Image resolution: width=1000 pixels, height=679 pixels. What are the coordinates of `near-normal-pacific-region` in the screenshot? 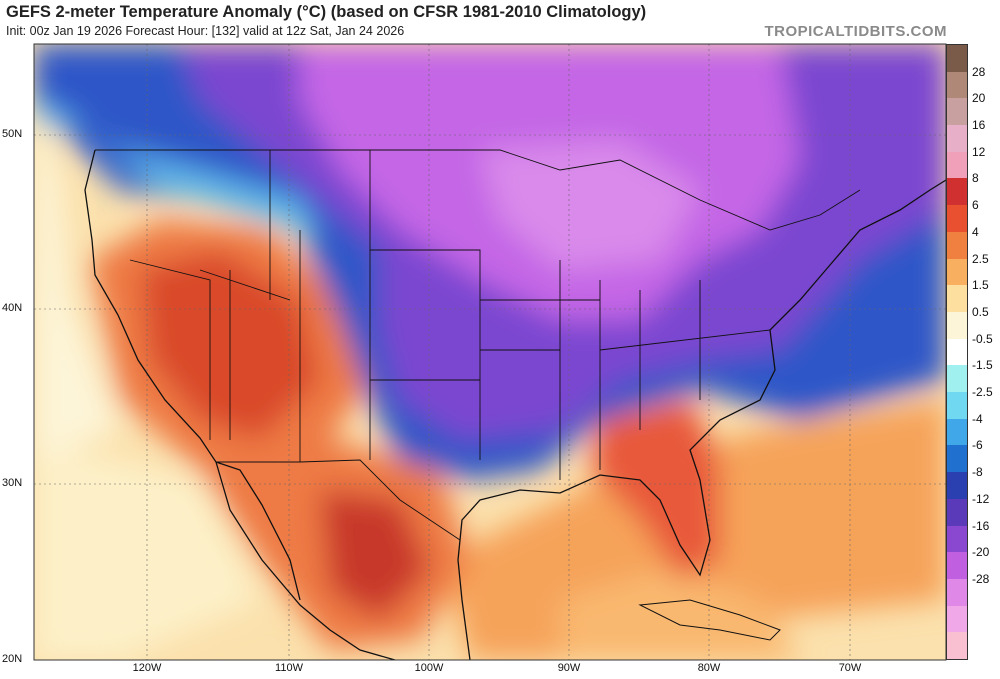 It's located at (77, 252).